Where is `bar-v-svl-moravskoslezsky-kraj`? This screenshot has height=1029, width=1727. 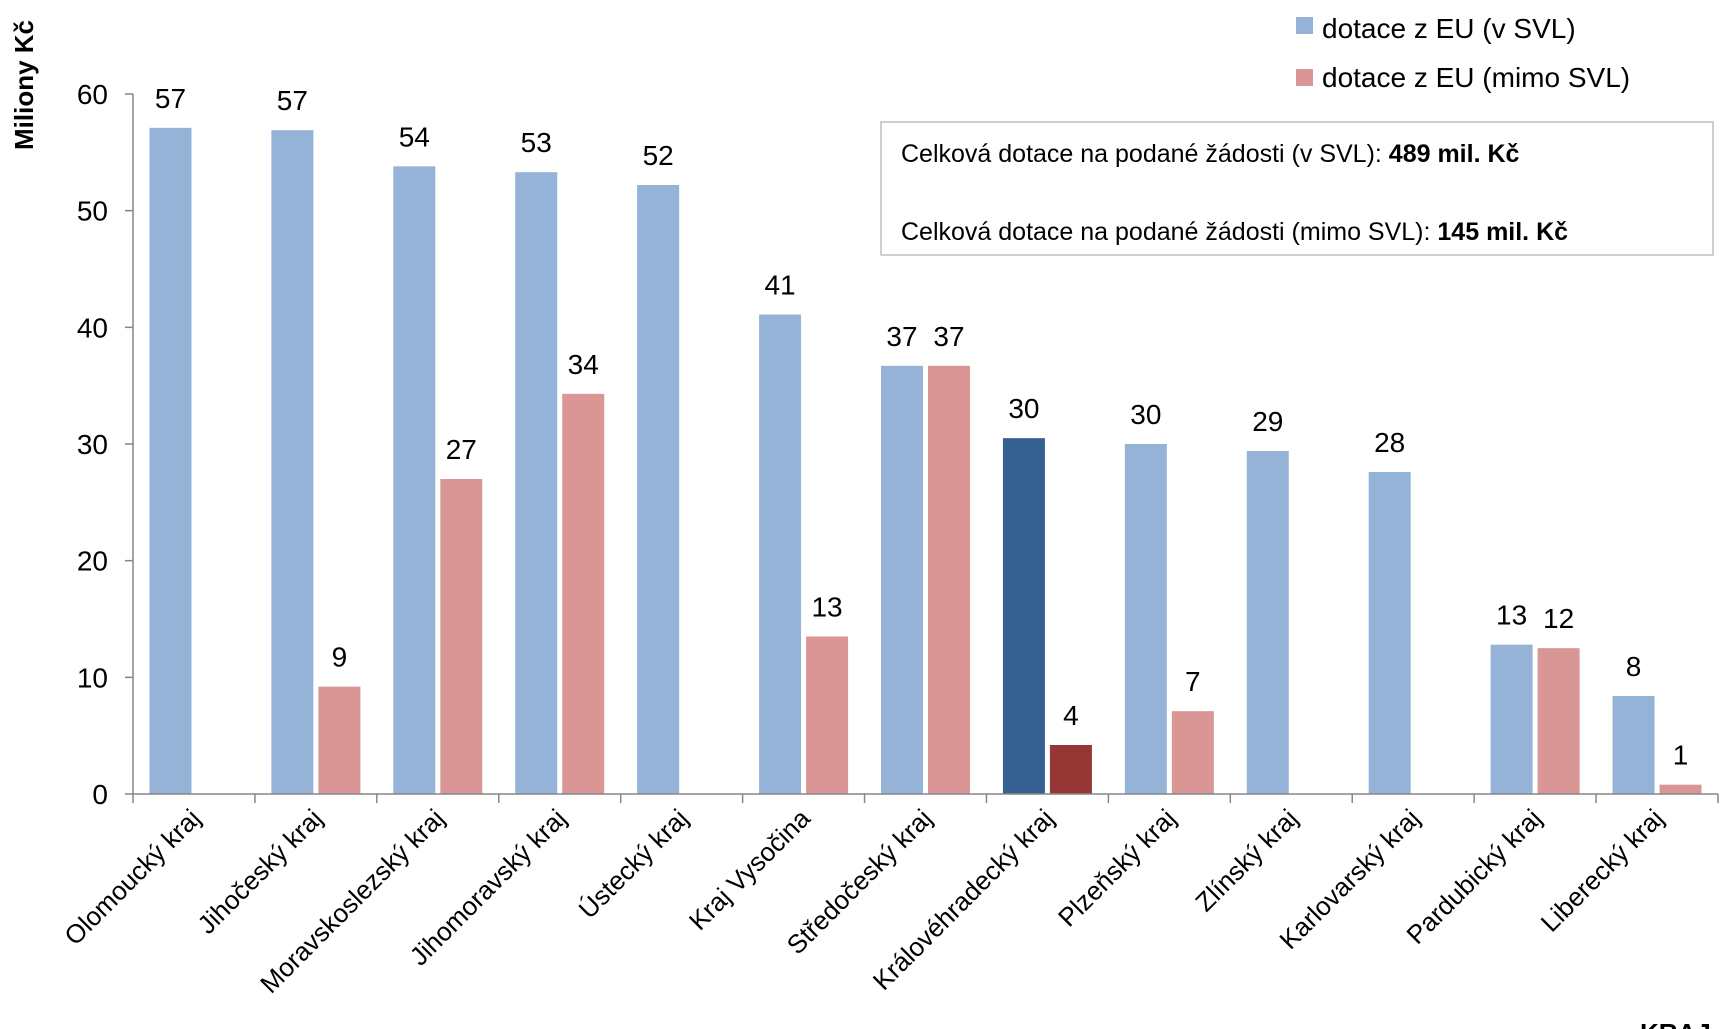
bar-v-svl-moravskoslezsky-kraj is located at coordinates (414, 480).